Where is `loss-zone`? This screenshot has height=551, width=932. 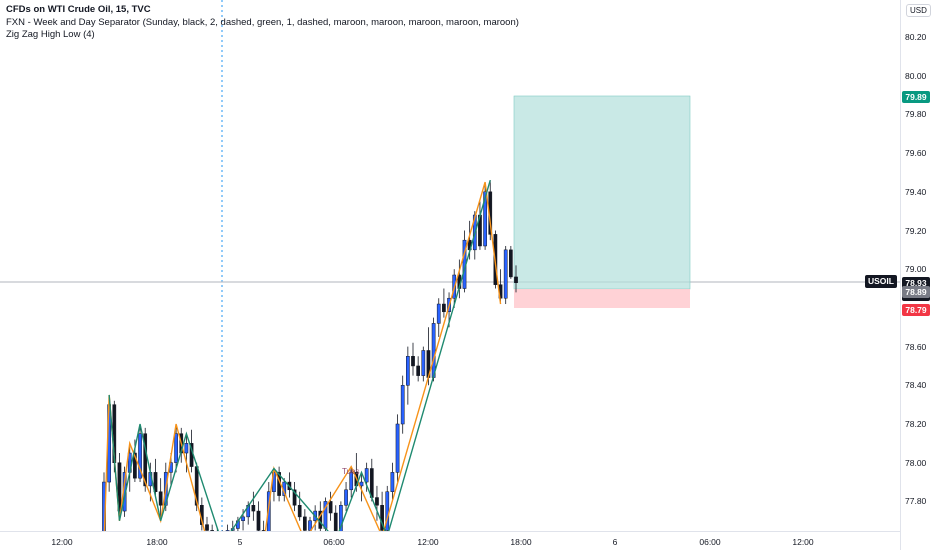
loss-zone is located at coordinates (602, 298).